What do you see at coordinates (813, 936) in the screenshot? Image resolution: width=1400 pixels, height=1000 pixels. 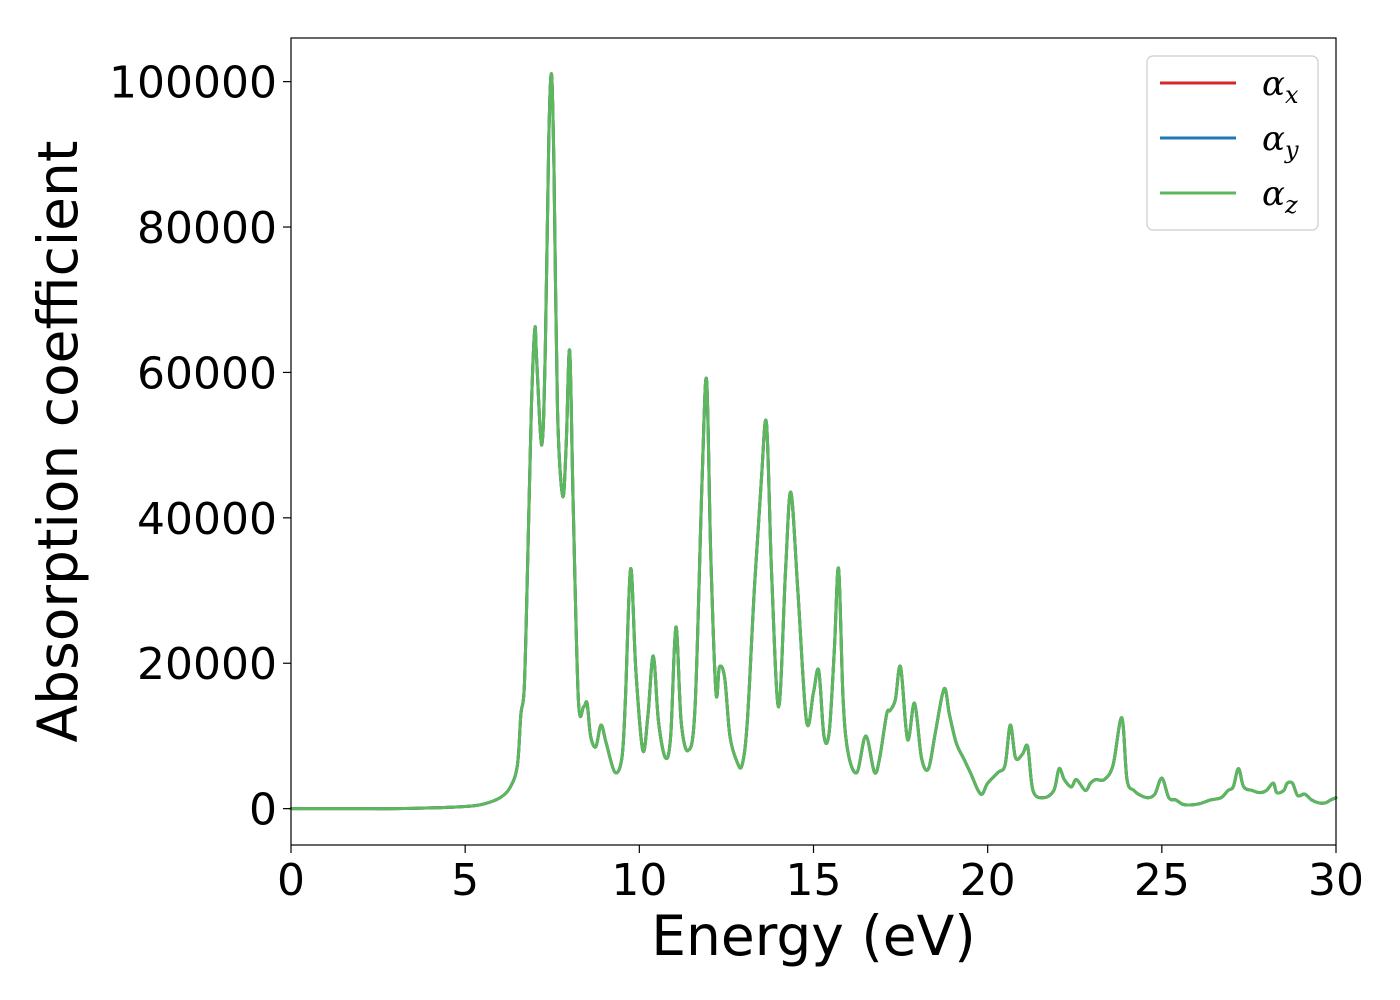 I see `x-axis-label: Energy (eV)` at bounding box center [813, 936].